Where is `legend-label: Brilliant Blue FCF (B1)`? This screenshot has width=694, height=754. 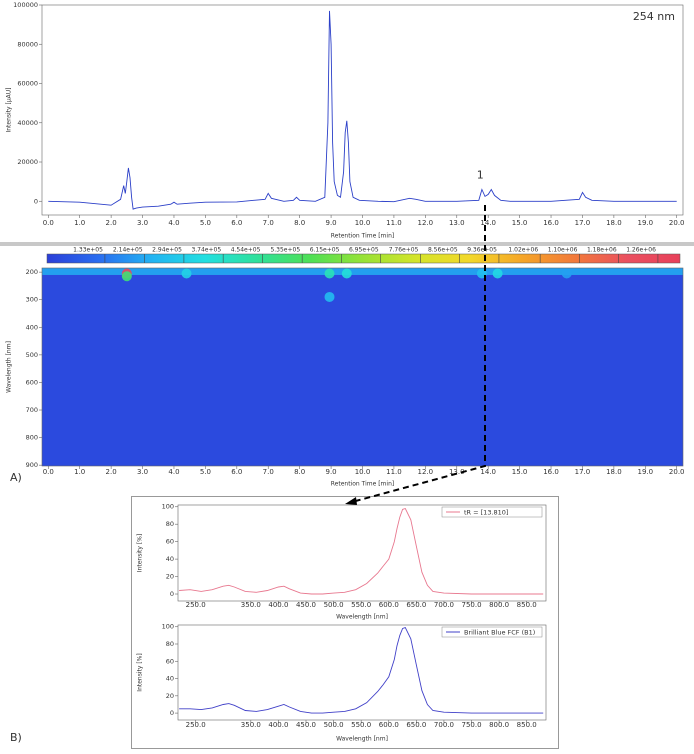
legend-label: Brilliant Blue FCF (B1) is located at coordinates (499, 633).